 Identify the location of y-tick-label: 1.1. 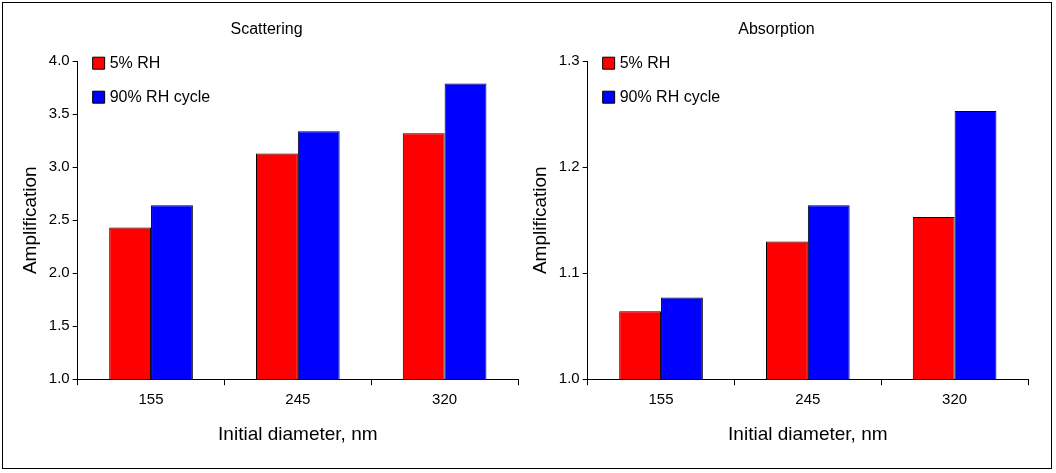
(569, 272).